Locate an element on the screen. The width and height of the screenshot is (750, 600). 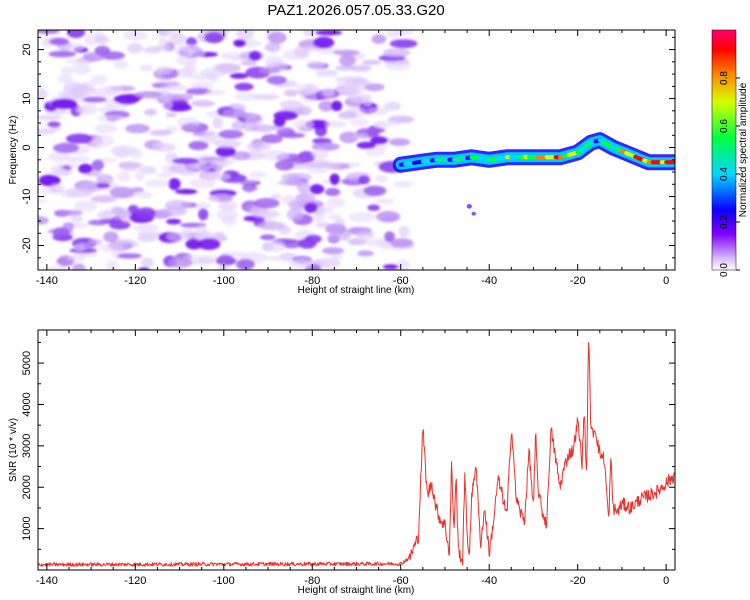
figure-title: PAZ1.2026.057.05.33.G20 is located at coordinates (355, 10).